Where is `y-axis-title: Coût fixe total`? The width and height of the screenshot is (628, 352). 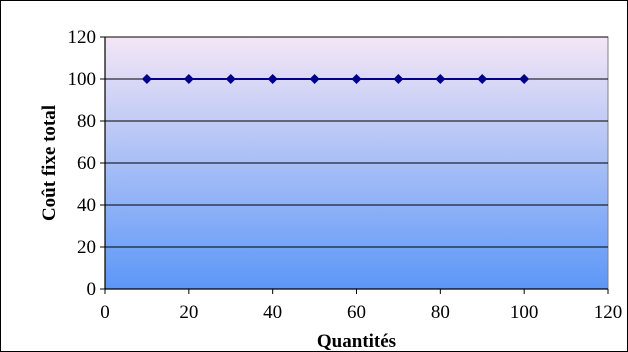 y-axis-title: Coût fixe total is located at coordinates (49, 163).